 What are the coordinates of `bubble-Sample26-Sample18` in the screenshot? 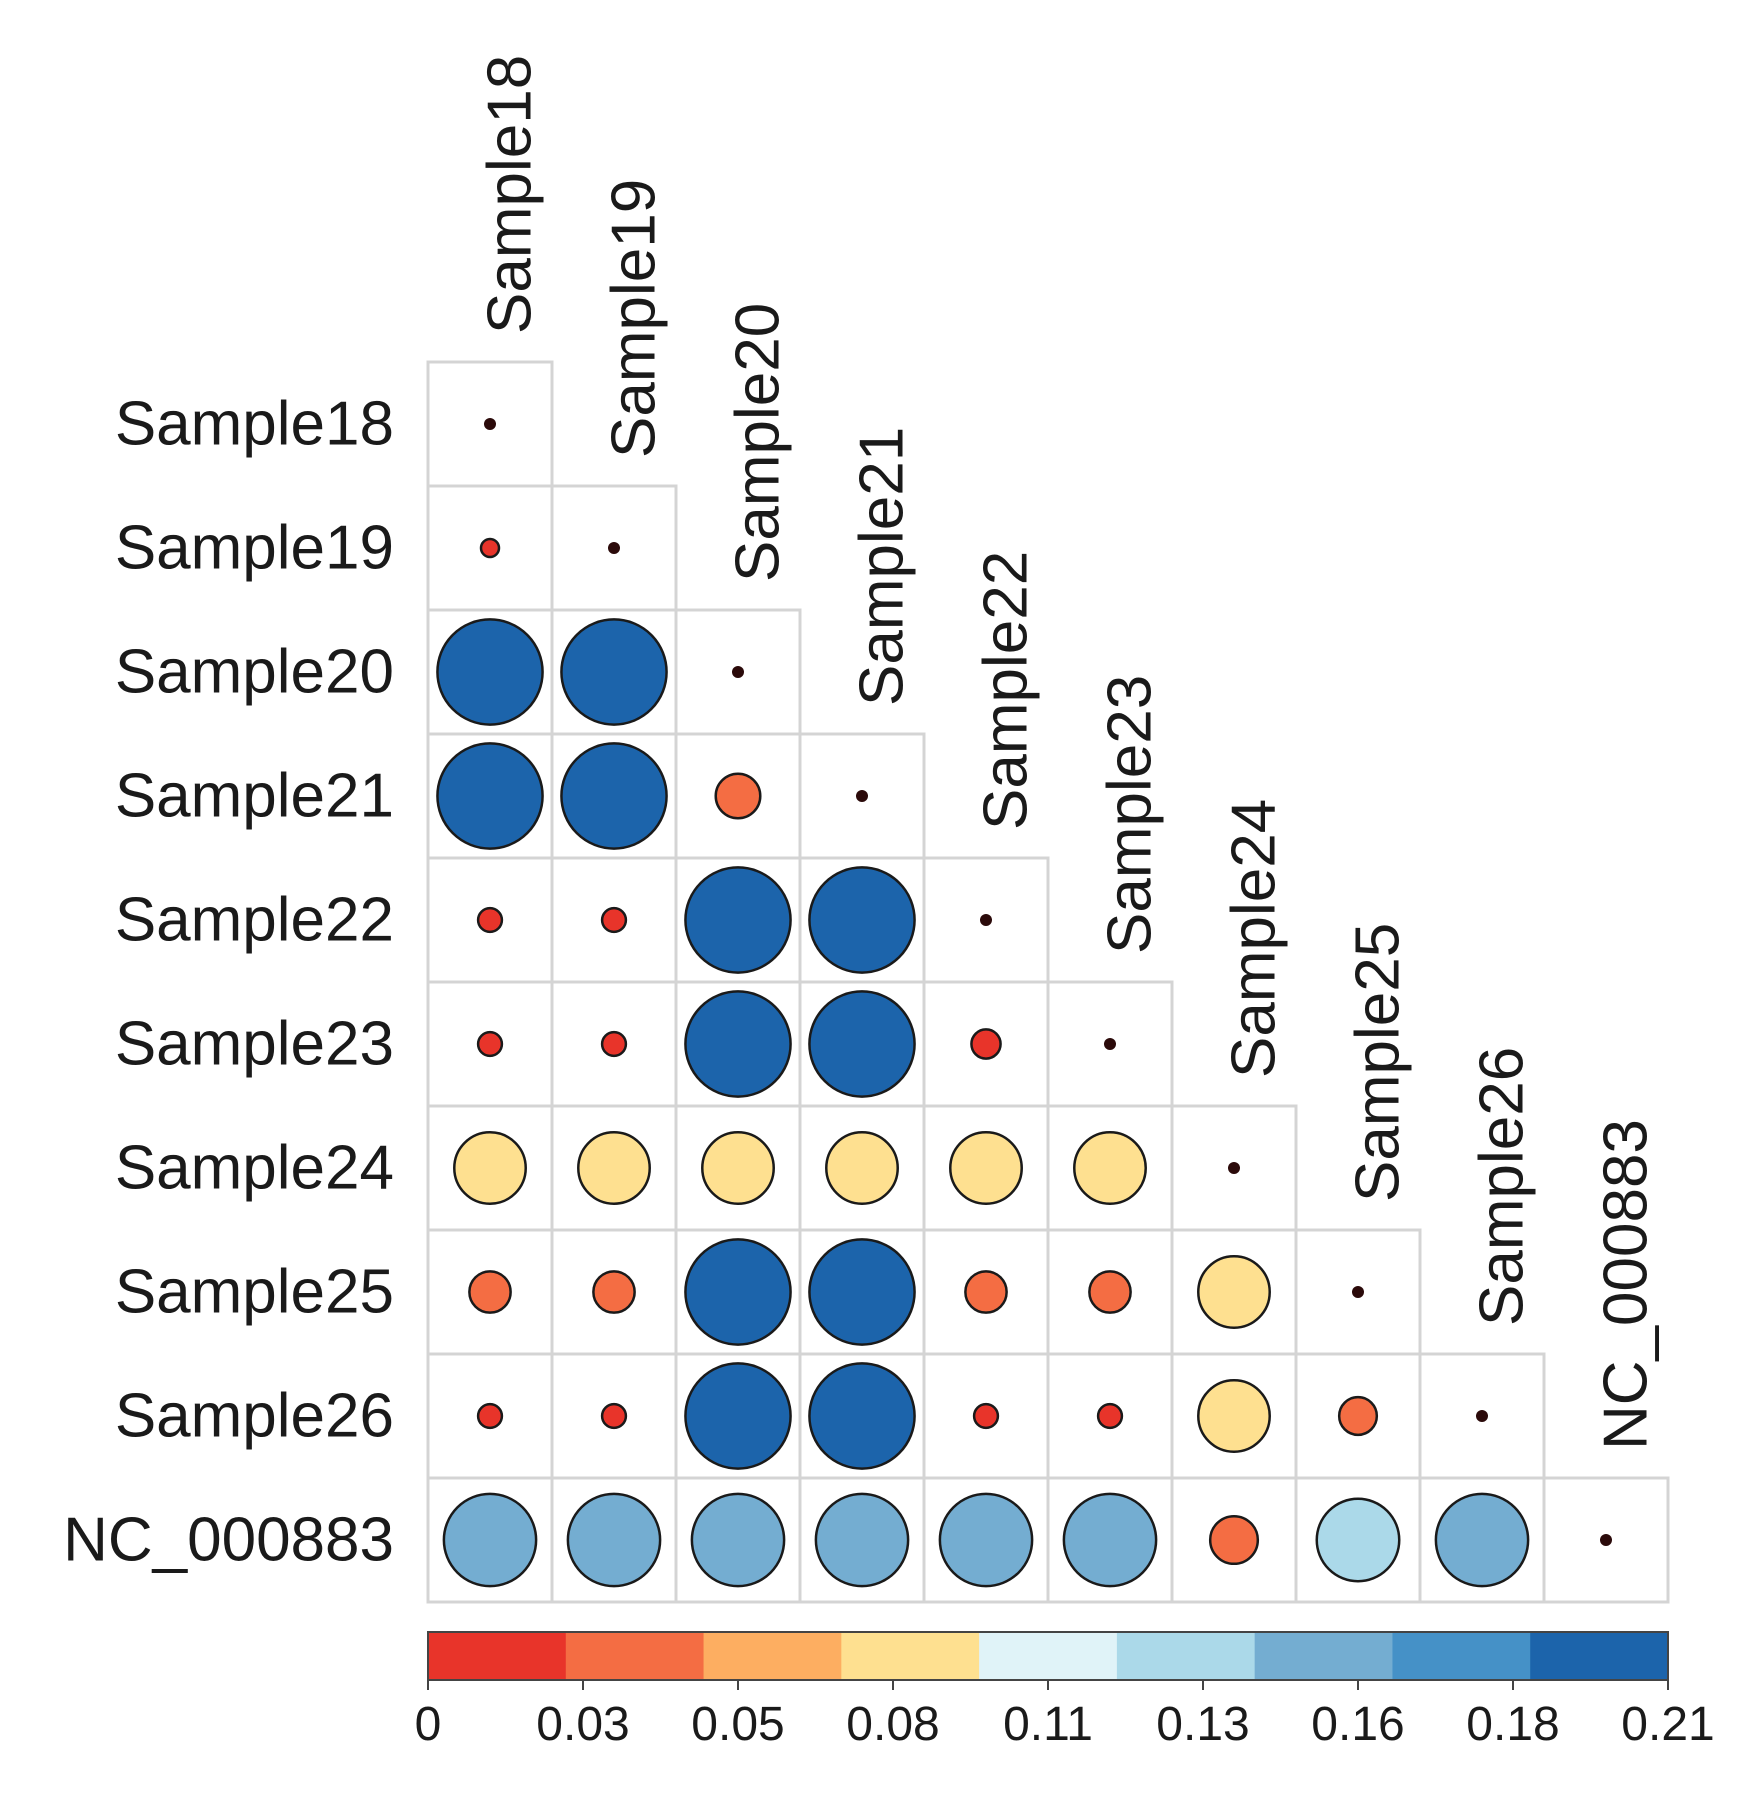 It's located at (490, 1416).